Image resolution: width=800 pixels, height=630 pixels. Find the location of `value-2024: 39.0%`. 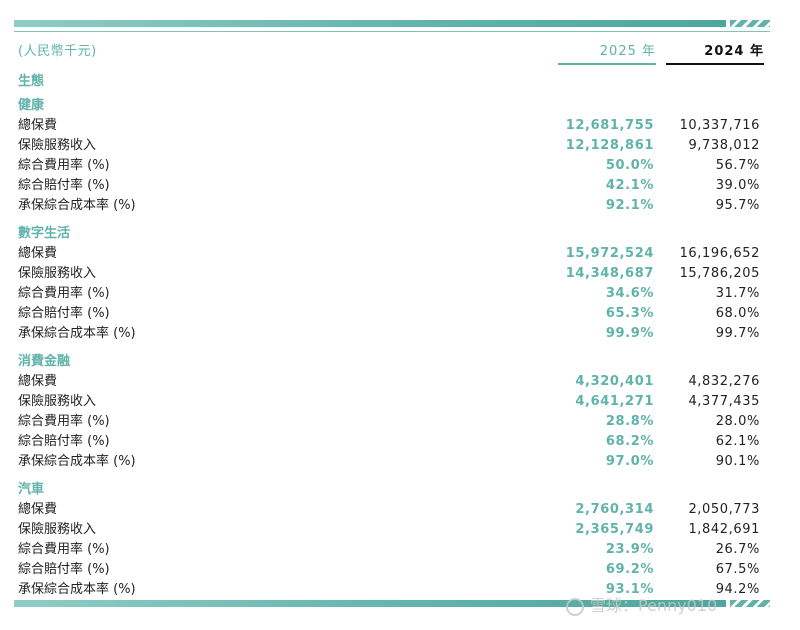

value-2024: 39.0% is located at coordinates (737, 185).